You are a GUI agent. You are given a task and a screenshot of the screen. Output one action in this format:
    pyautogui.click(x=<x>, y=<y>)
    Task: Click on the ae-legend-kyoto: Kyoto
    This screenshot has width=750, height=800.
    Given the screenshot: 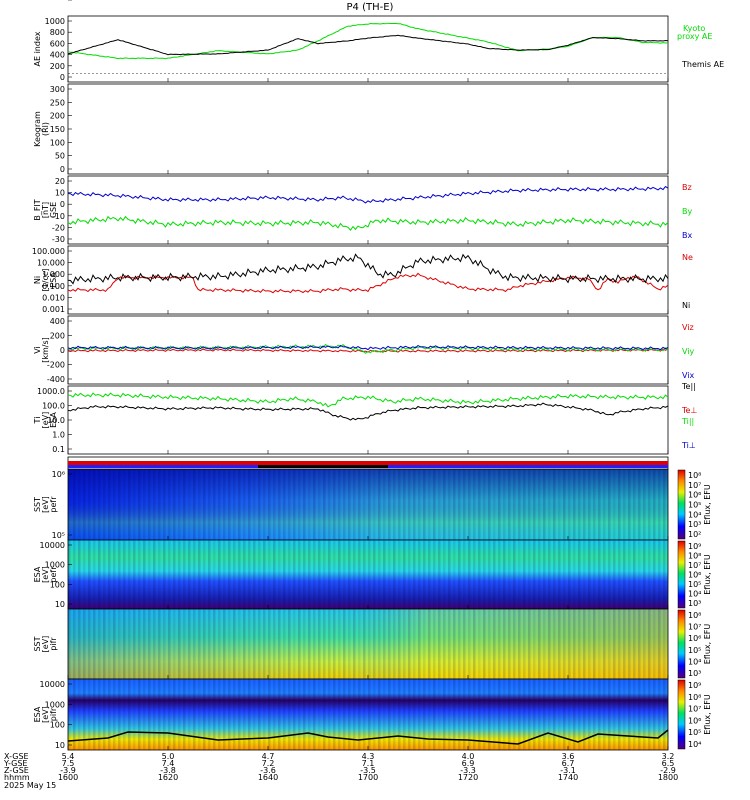 What is the action you would take?
    pyautogui.click(x=694, y=28)
    